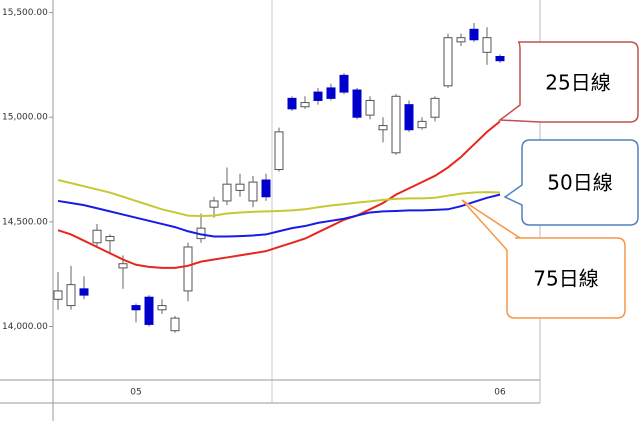 This screenshot has height=425, width=640. I want to click on callout: 75日線, so click(543, 259).